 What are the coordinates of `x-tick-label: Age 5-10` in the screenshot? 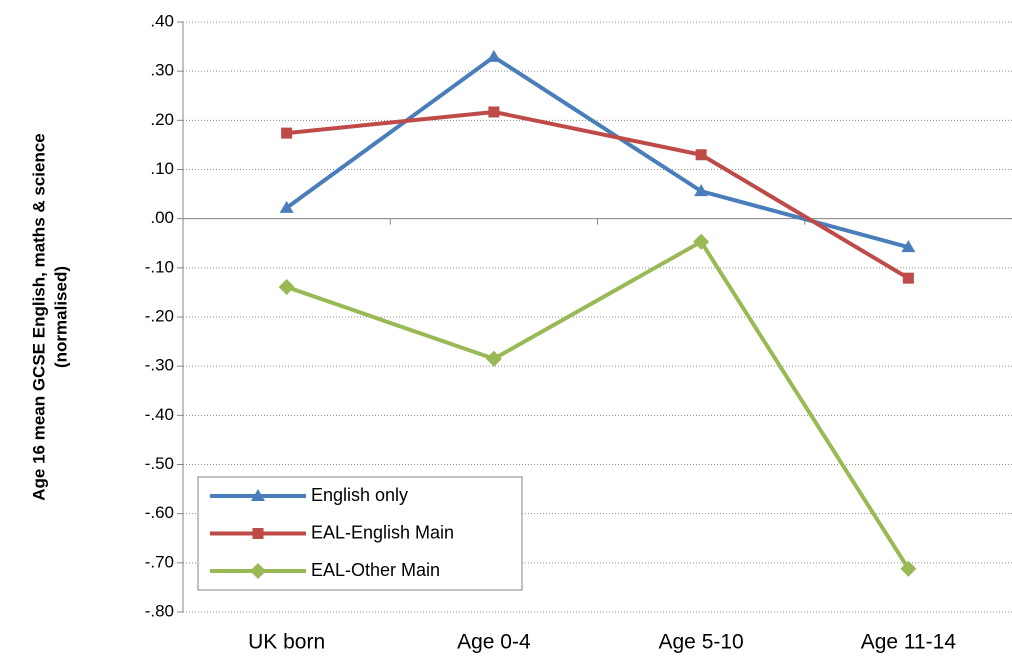 It's located at (701, 642).